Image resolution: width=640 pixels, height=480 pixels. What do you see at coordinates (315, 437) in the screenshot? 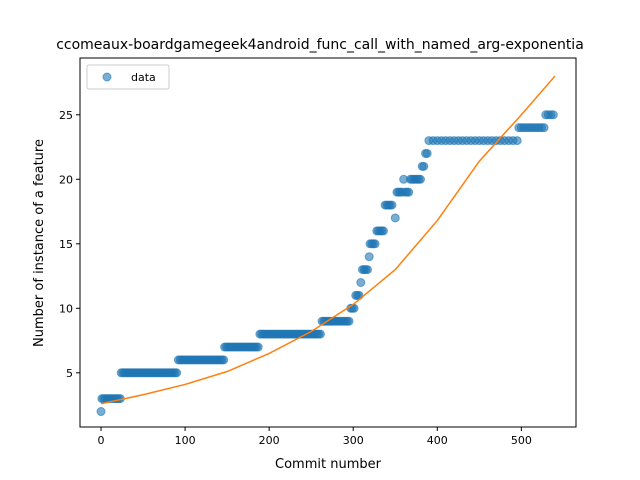
I see `x-axis-ticks: 0 100 200 300 400 500` at bounding box center [315, 437].